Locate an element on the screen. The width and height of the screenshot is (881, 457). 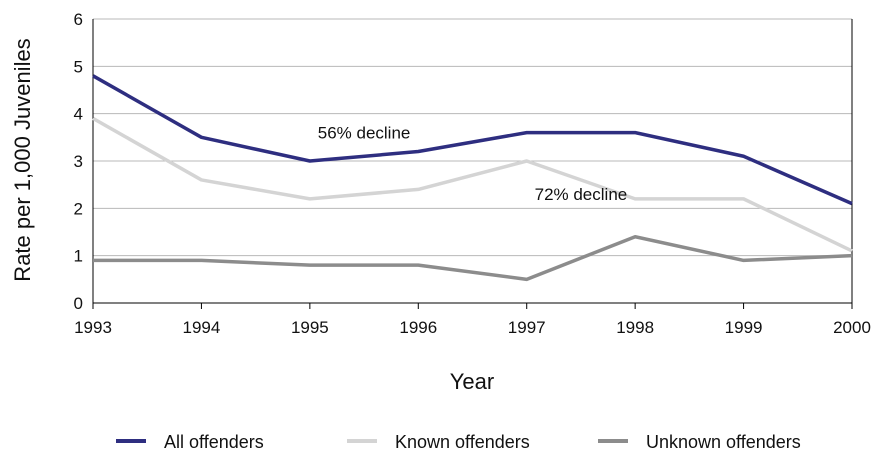
annotation-label: 72% decline is located at coordinates (581, 194).